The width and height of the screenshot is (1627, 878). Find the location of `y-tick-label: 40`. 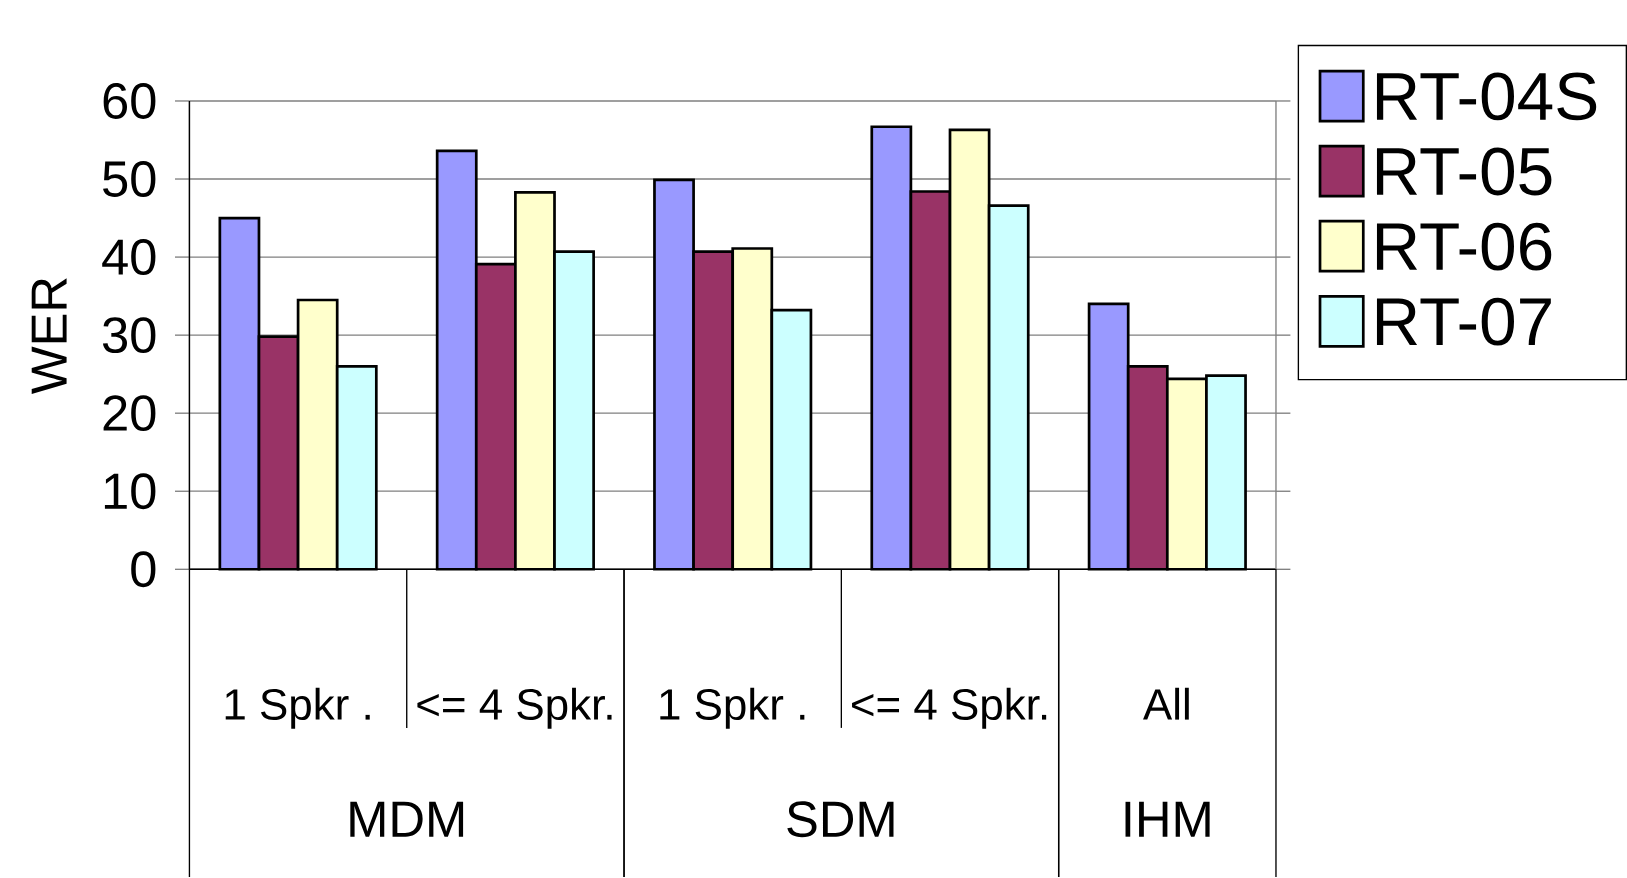

y-tick-label: 40 is located at coordinates (129, 257).